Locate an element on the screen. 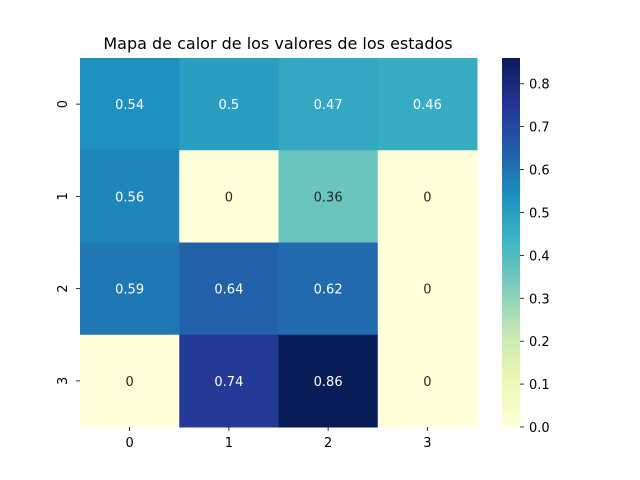 This screenshot has height=480, width=640. heatmap-cell-r3-c1 is located at coordinates (229, 381).